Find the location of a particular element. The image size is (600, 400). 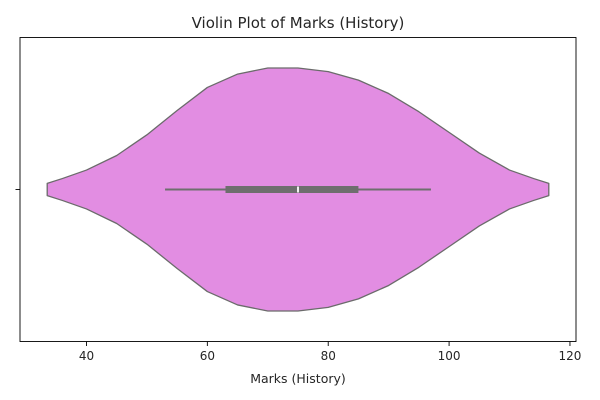

chart-title: Violin Plot of Marks (History) is located at coordinates (298, 23).